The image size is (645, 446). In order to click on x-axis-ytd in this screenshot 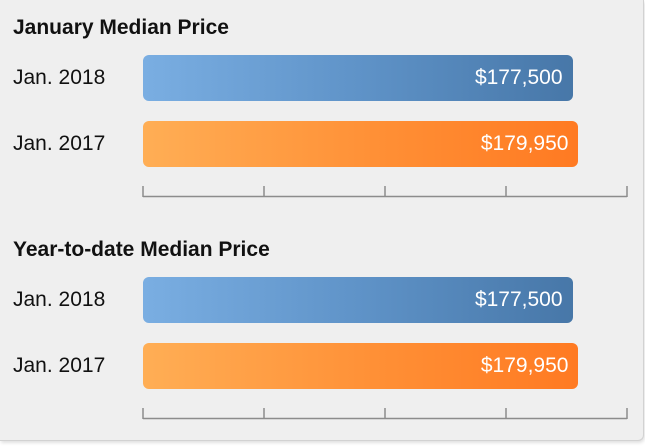, I will do `click(385, 414)`.